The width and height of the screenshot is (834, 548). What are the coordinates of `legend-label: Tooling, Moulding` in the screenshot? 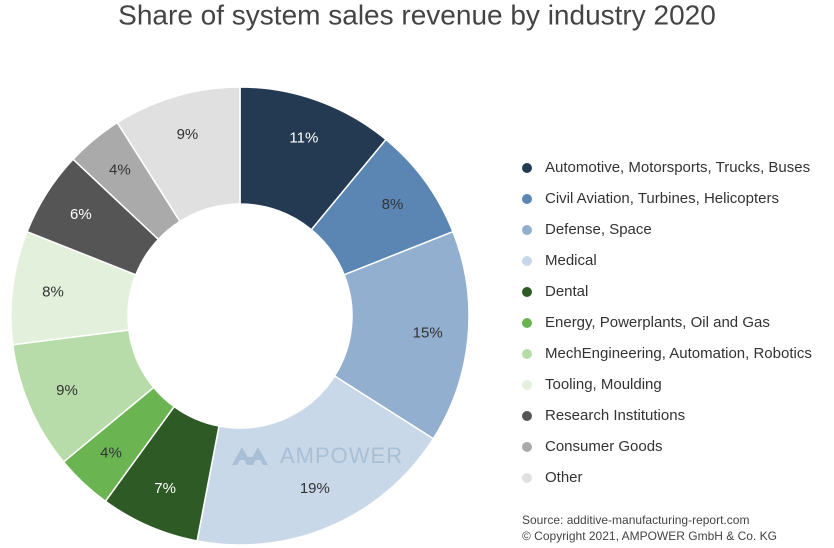 It's located at (603, 384).